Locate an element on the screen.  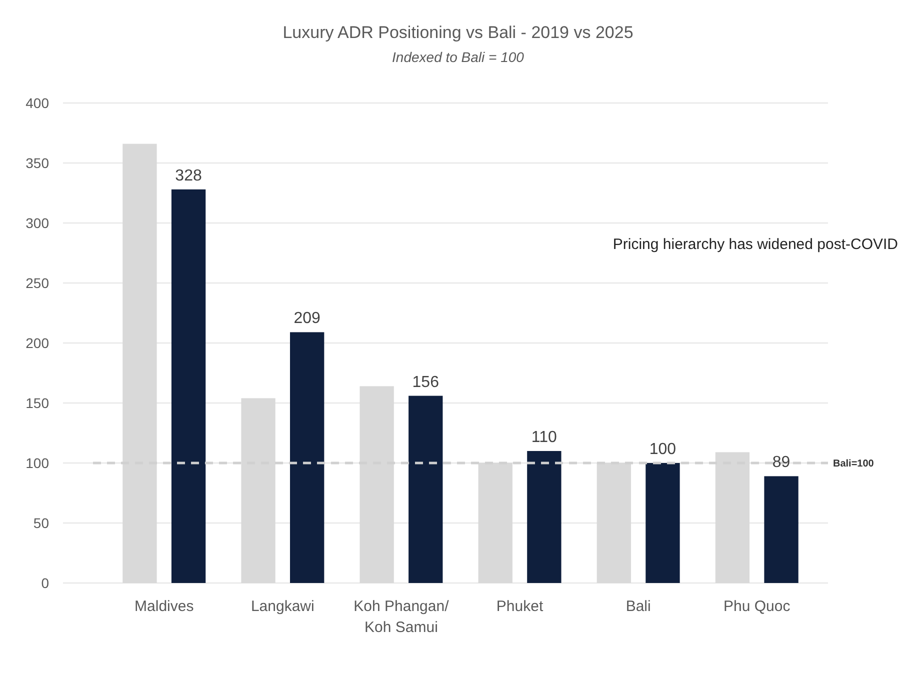
y-tick-label: 50 is located at coordinates (41, 522).